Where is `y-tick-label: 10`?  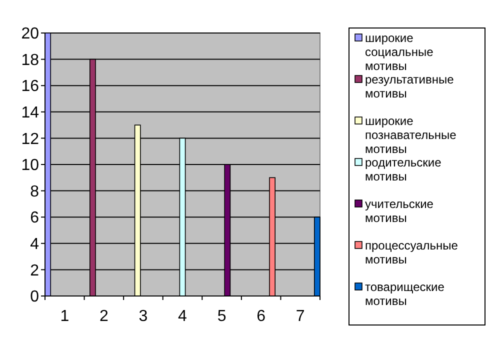
y-tick-label: 10 is located at coordinates (30, 165).